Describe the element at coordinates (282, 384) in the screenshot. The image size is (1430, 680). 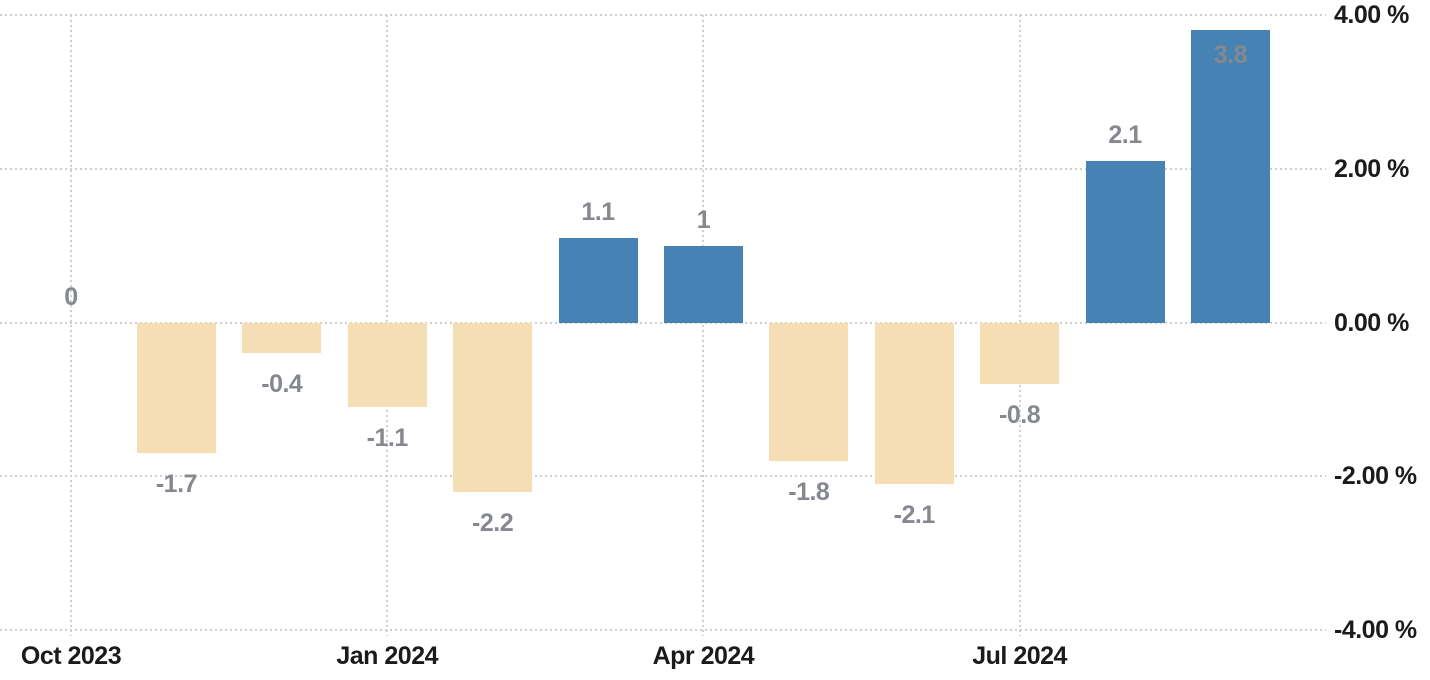
I see `bar-value-label: -0.4` at that location.